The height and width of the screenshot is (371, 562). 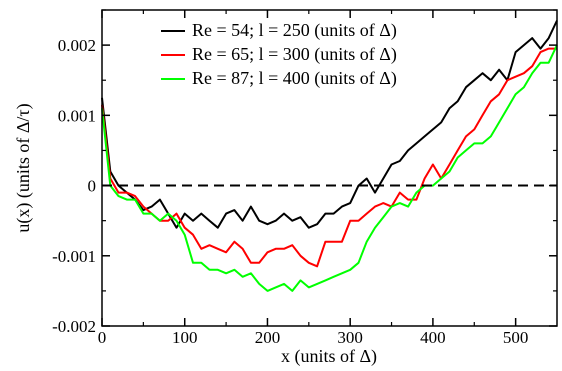 I want to click on legend-box, so click(x=305, y=57).